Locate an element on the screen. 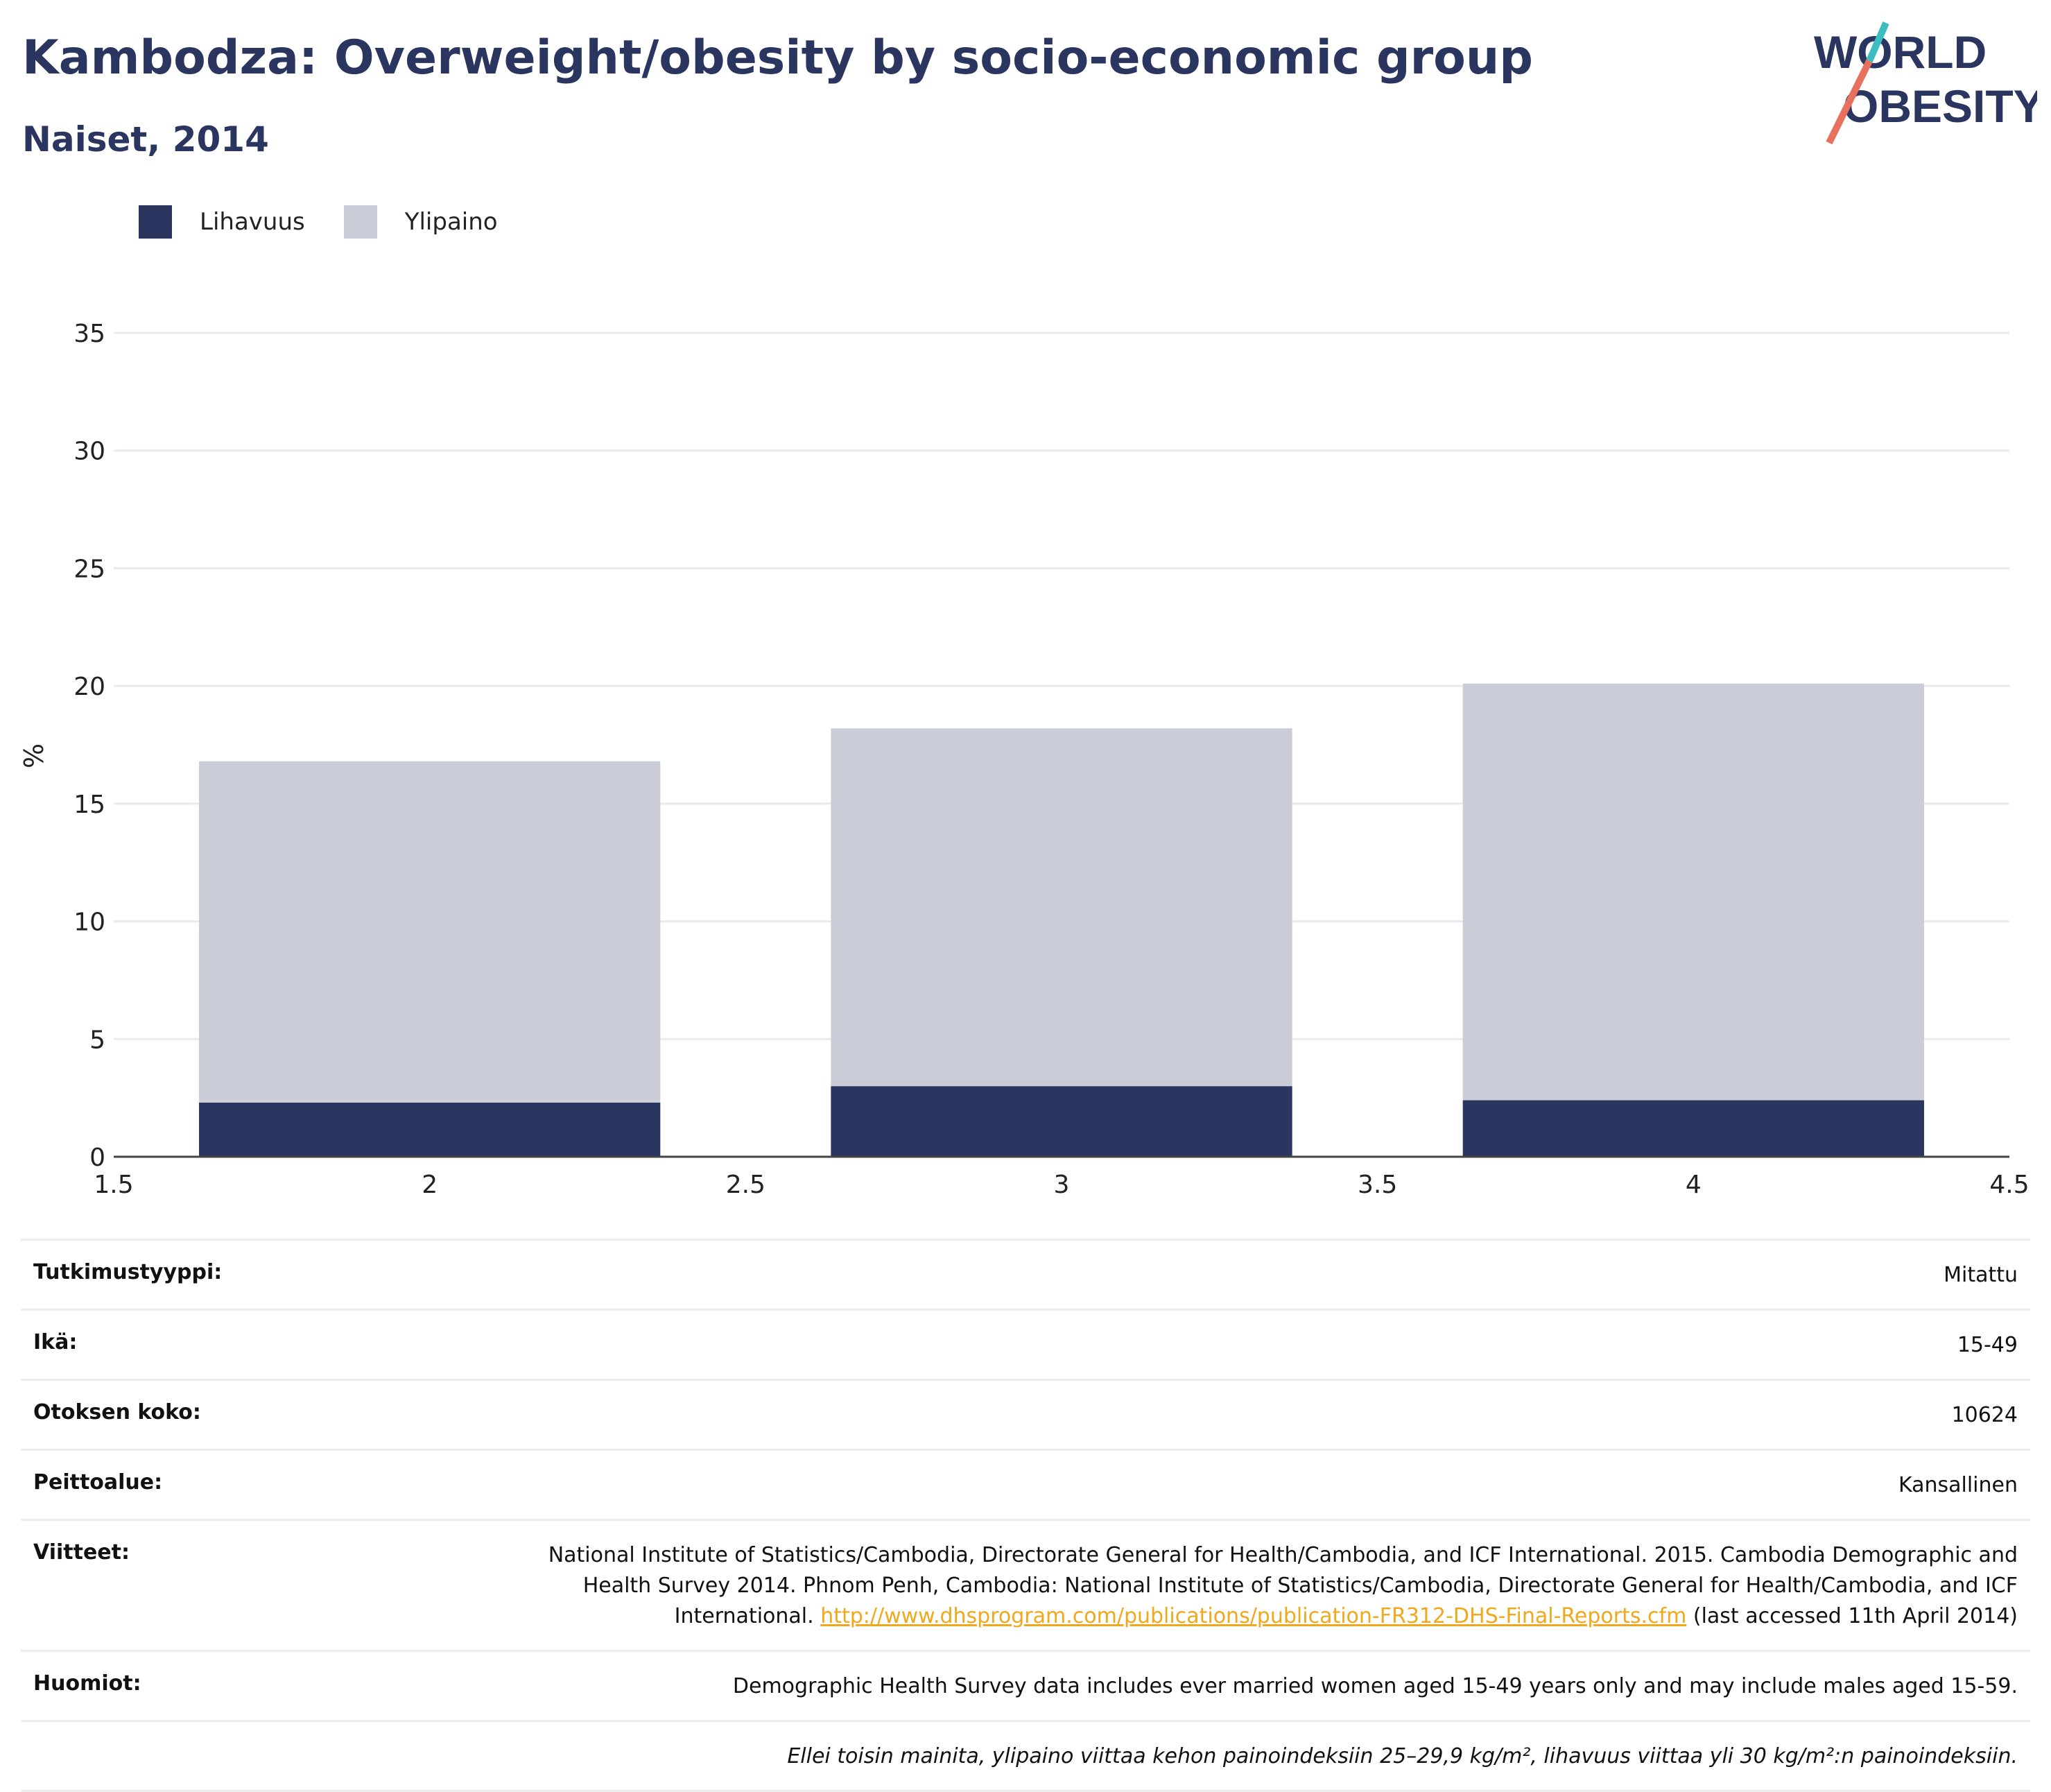 The height and width of the screenshot is (1792, 2051). logo-line-2: OBESITY is located at coordinates (1940, 106).